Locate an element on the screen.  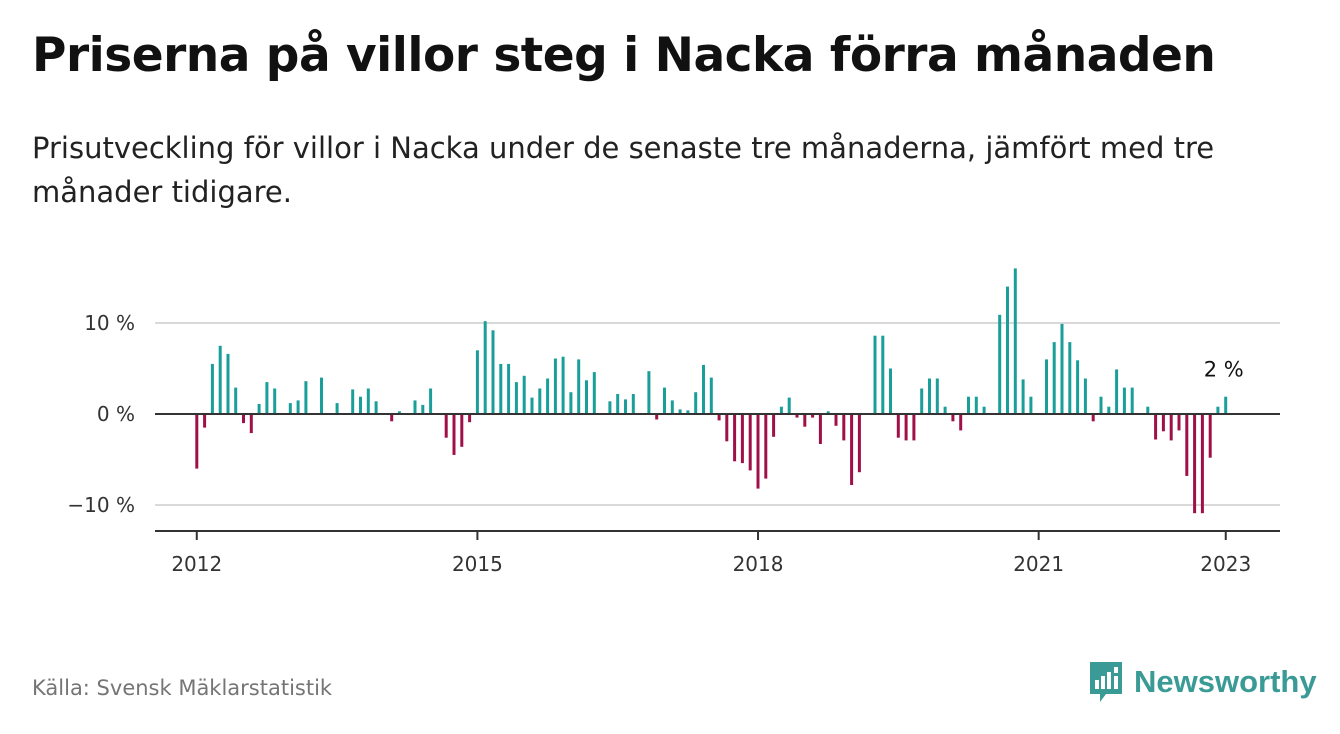
y-tick-label: 0 % is located at coordinates (116, 414).